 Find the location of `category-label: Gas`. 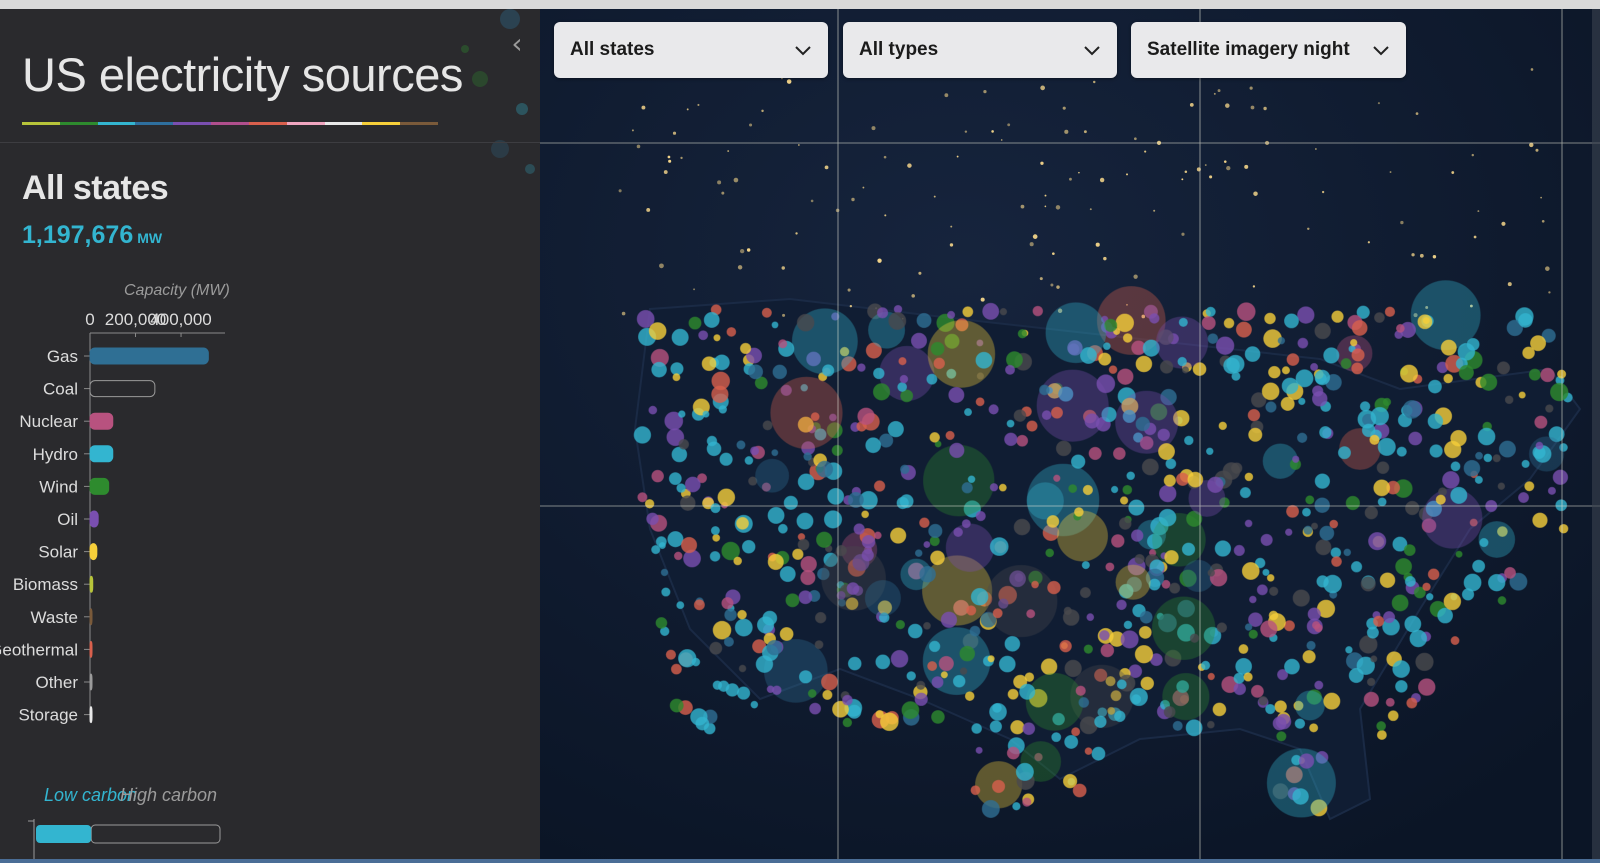

category-label: Gas is located at coordinates (62, 356).